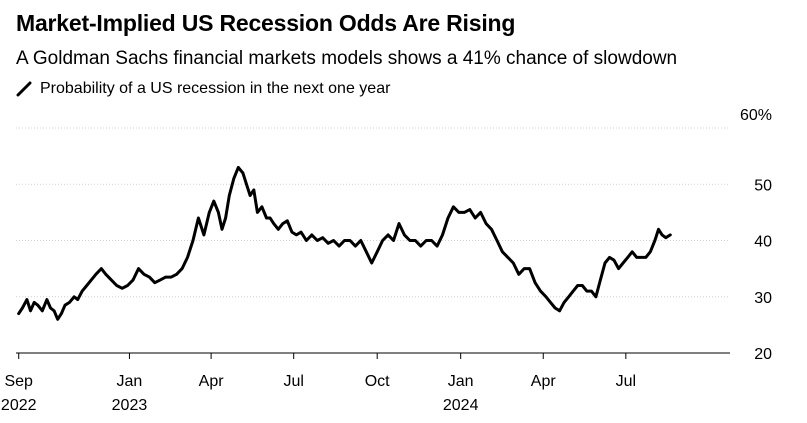  I want to click on x-tick-label: Sep, so click(18, 381).